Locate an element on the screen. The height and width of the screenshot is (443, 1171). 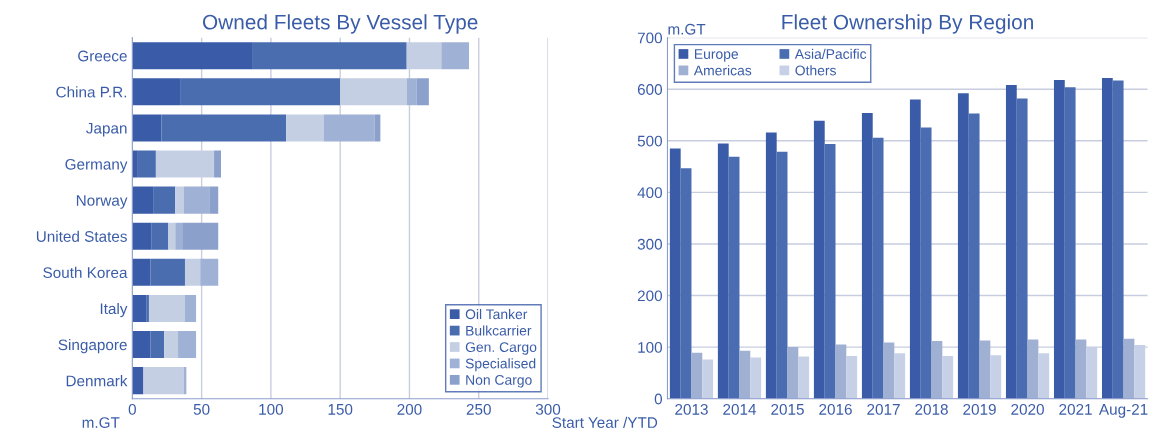
y-tick-label: United States is located at coordinates (81, 236).